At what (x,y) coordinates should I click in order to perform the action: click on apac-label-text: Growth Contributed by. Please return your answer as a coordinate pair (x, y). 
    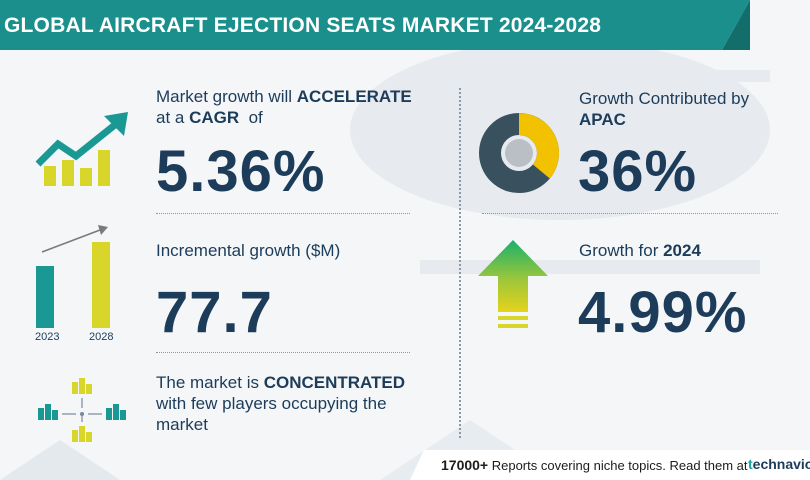
    Looking at the image, I should click on (664, 98).